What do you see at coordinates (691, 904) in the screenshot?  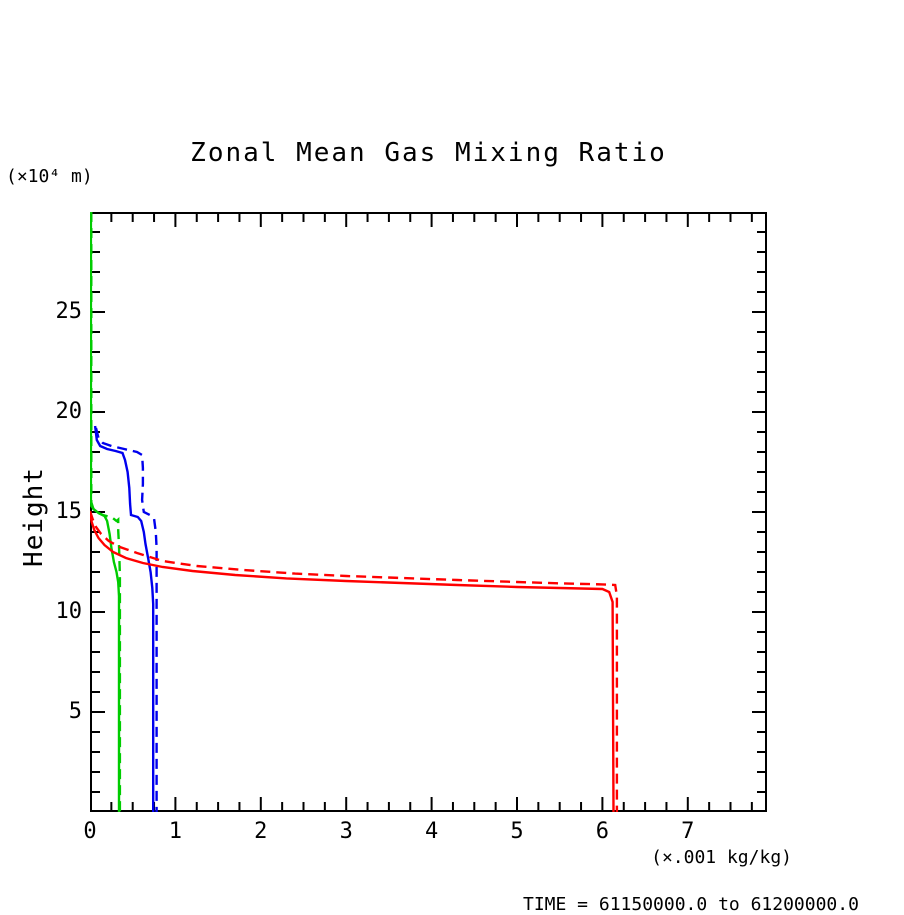 I see `time-range-label: TIME = 61150000.0 to 61200000.0` at bounding box center [691, 904].